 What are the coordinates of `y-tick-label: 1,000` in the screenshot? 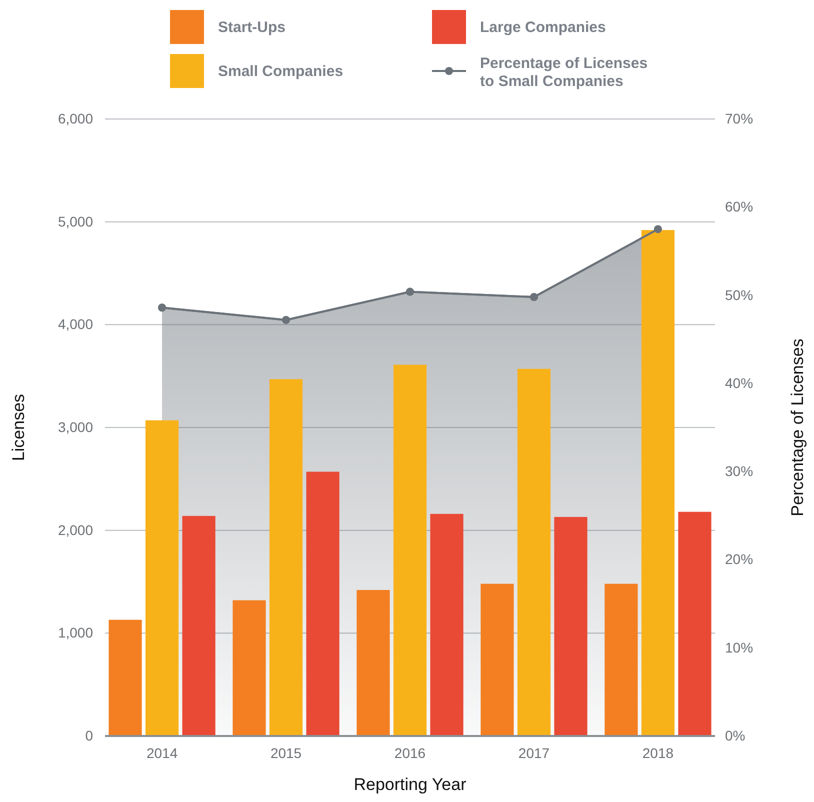 It's located at (76, 632).